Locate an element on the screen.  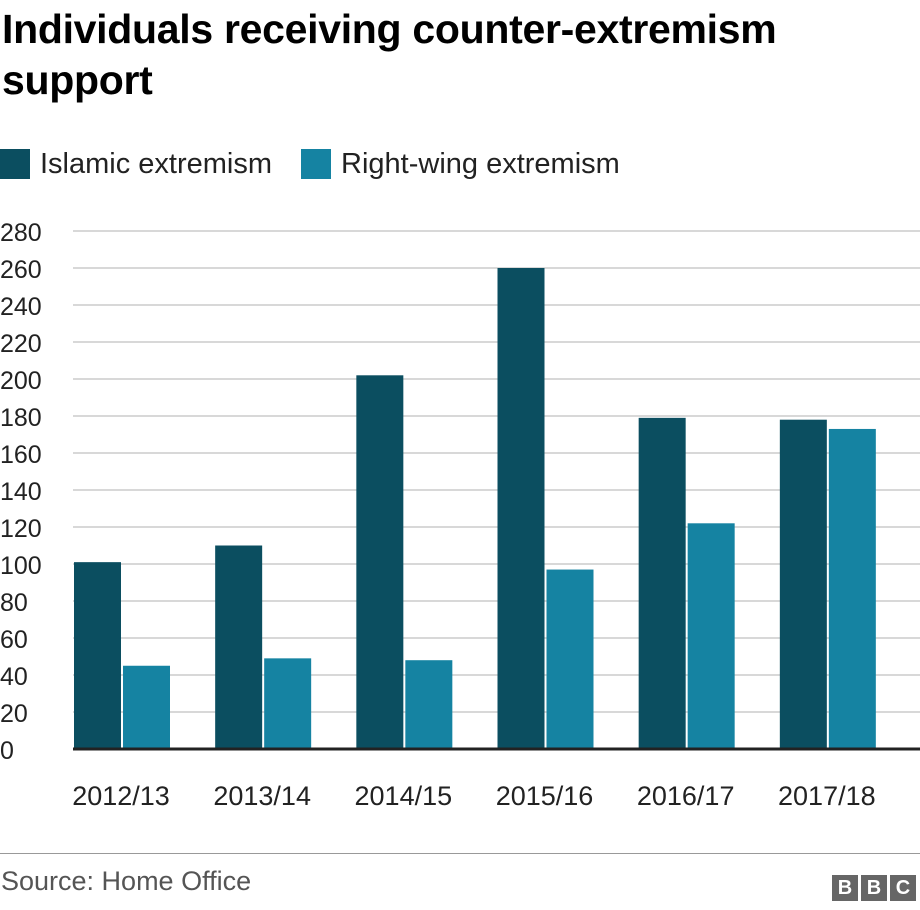
y-tick-label: 140 is located at coordinates (21, 492).